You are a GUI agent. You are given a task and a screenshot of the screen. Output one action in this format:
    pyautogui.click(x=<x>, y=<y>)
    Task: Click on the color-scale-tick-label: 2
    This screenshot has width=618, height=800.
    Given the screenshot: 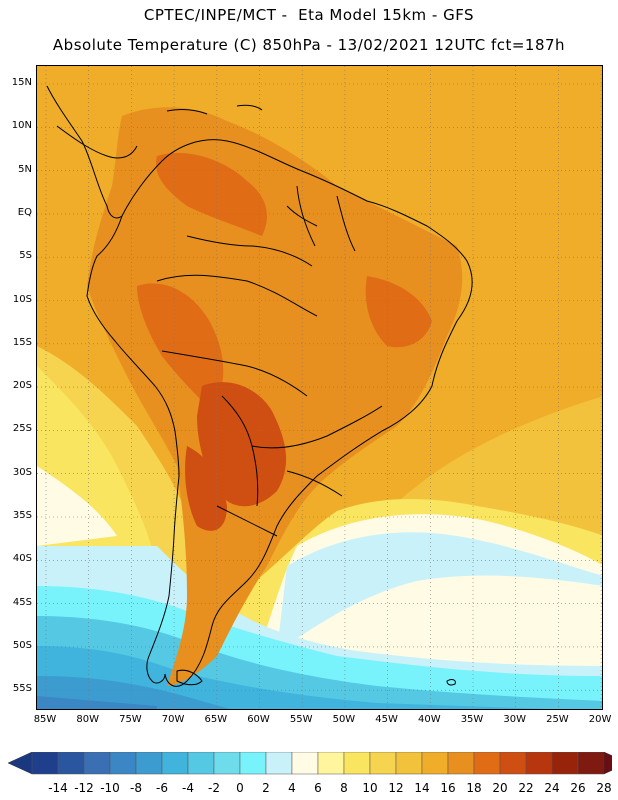 What is the action you would take?
    pyautogui.click(x=266, y=788)
    